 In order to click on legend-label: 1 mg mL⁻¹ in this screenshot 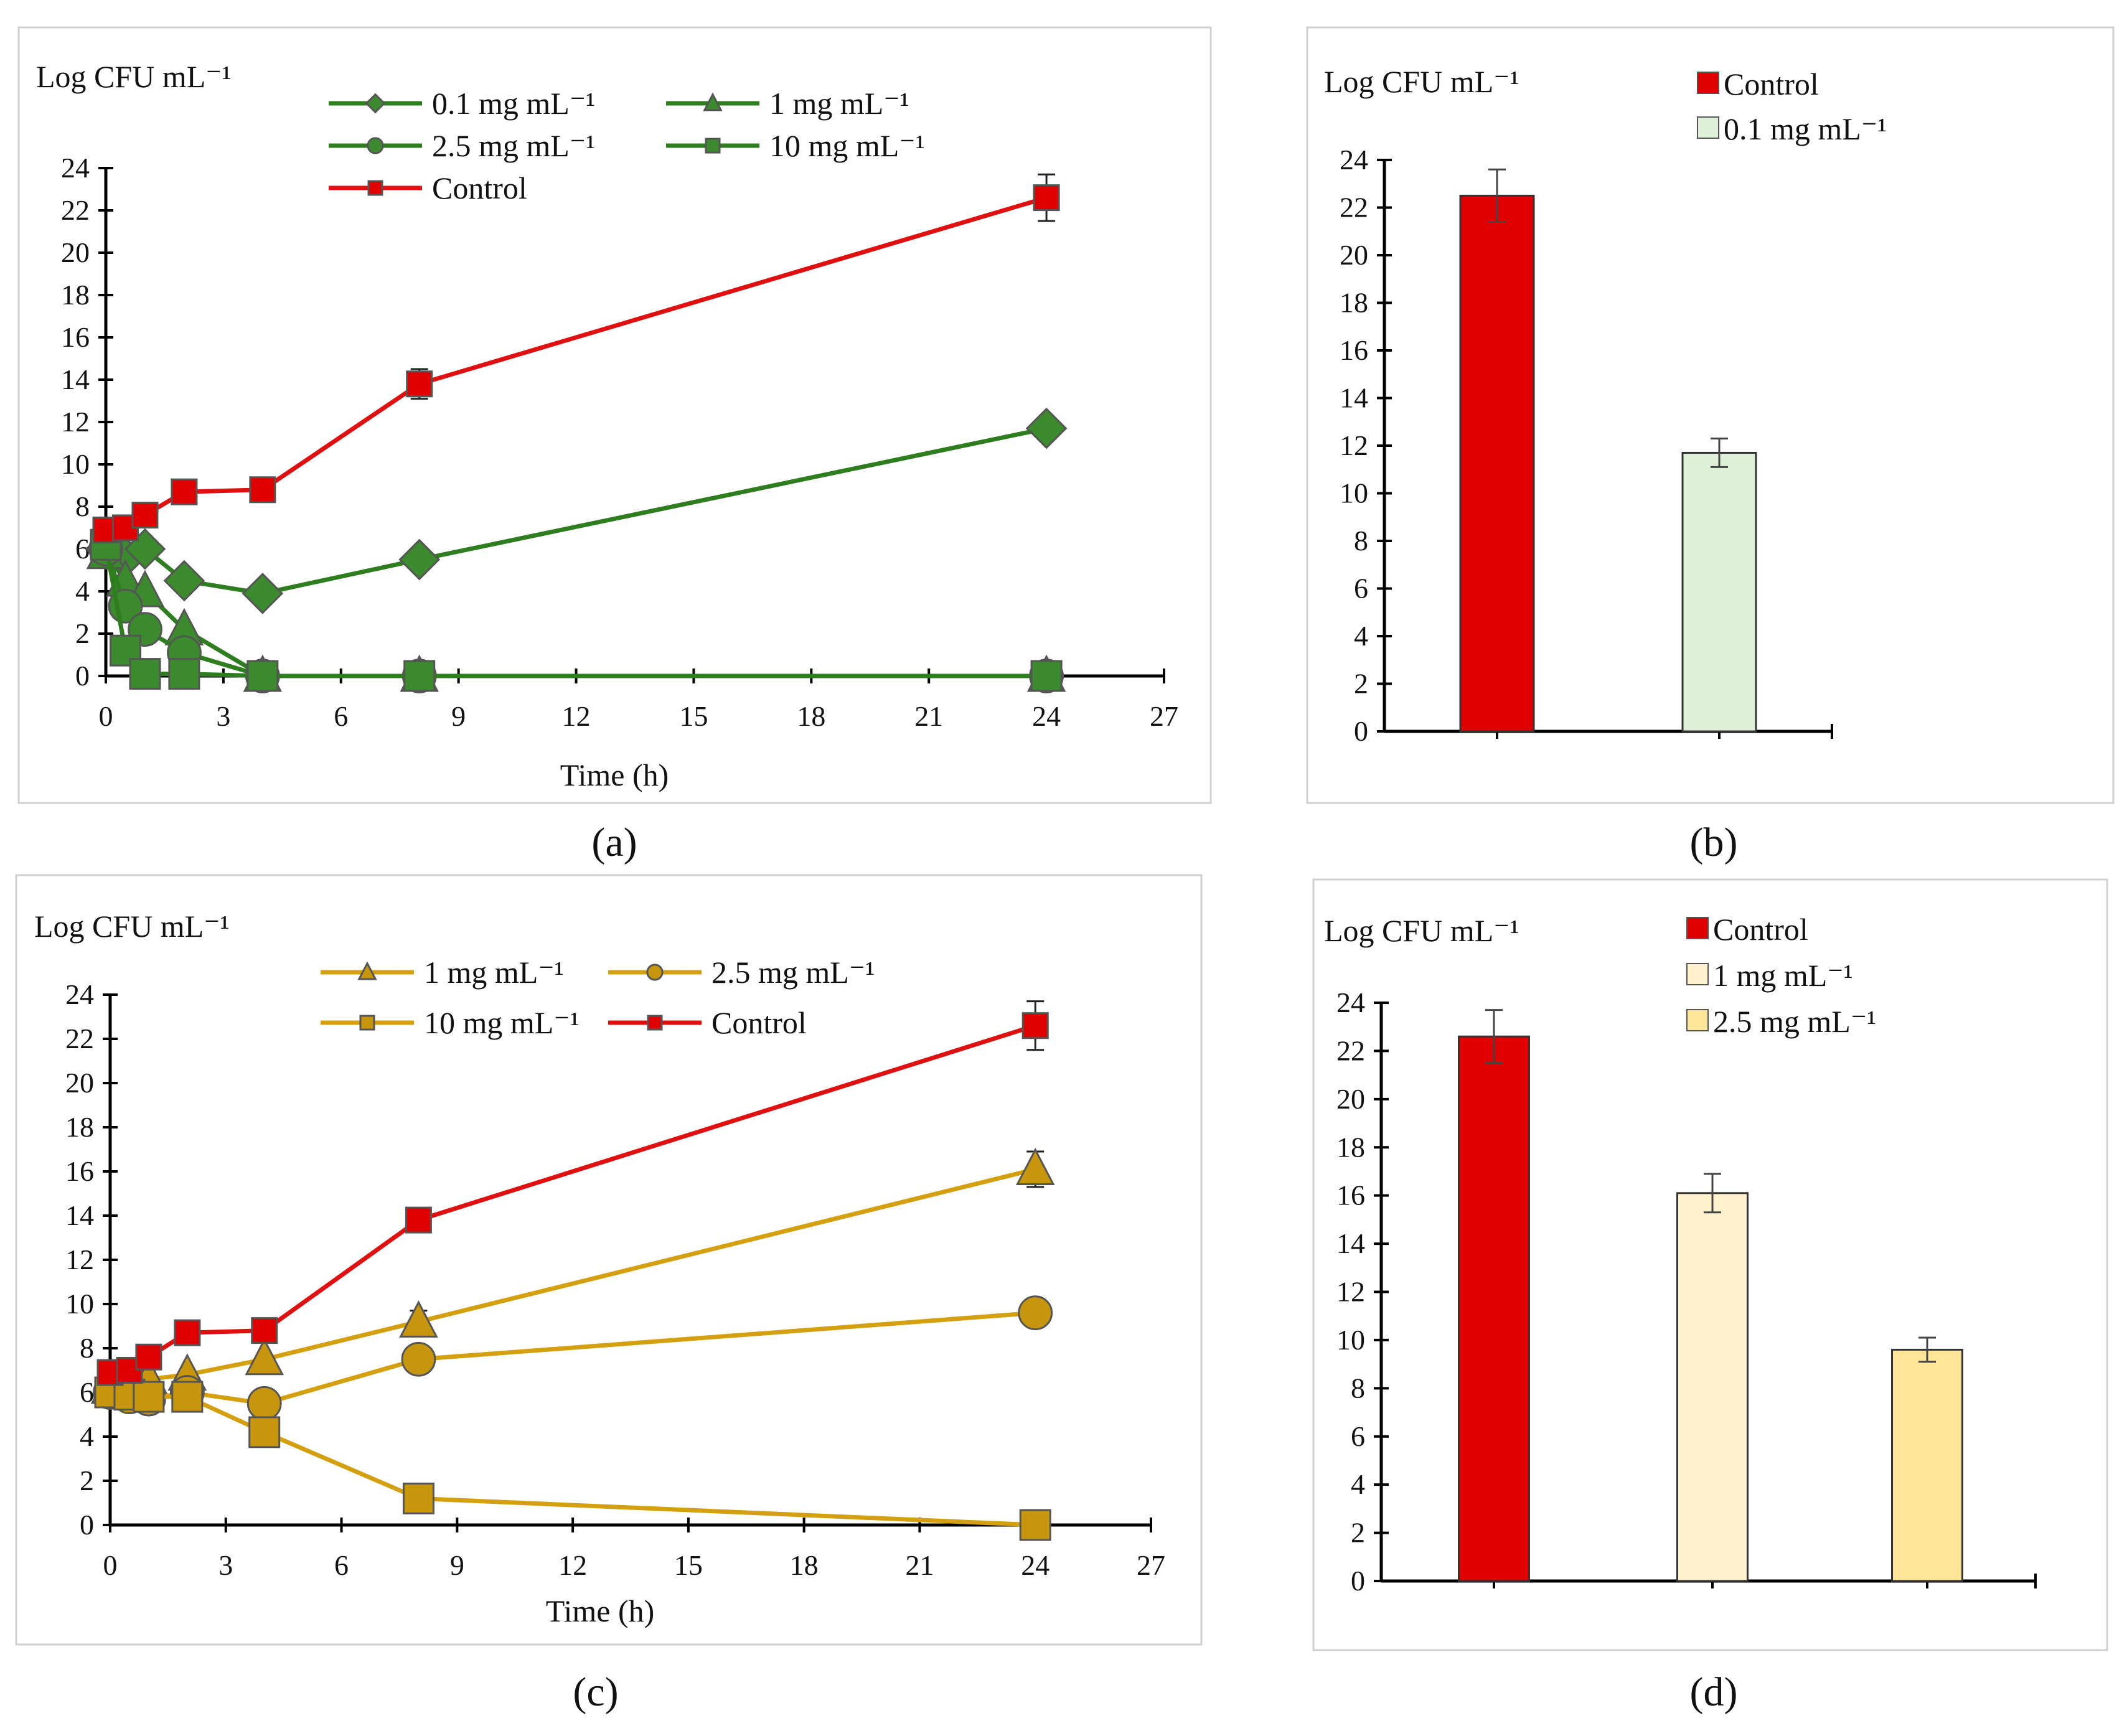, I will do `click(839, 103)`.